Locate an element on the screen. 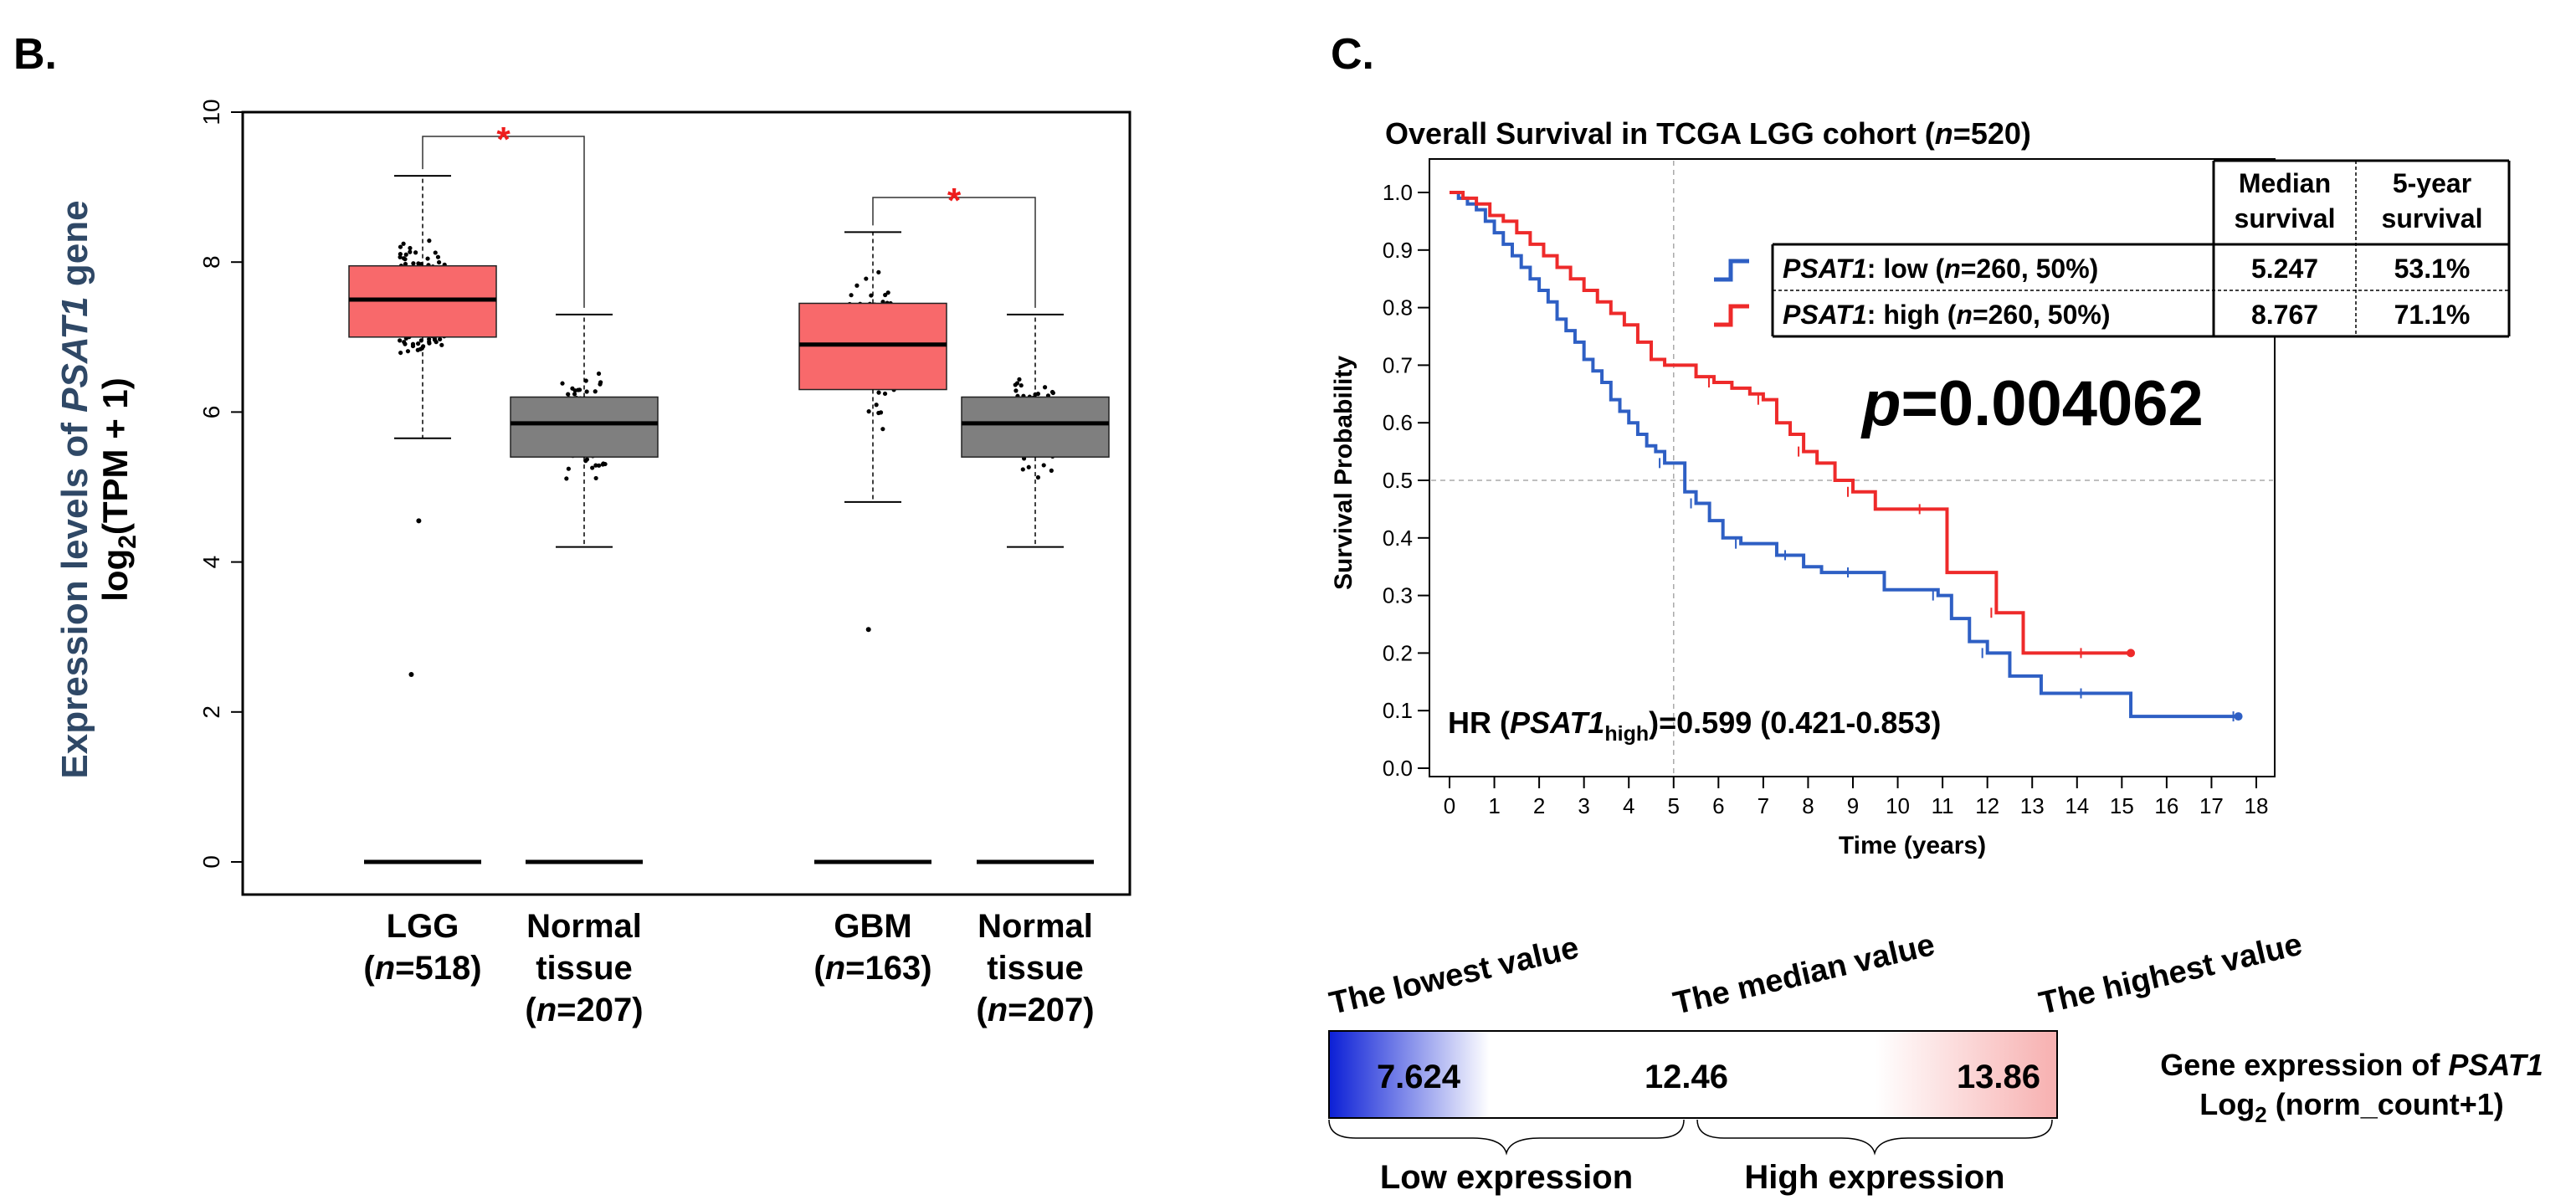 This screenshot has width=2576, height=1200. category-normal1-line2: tissue is located at coordinates (584, 968).